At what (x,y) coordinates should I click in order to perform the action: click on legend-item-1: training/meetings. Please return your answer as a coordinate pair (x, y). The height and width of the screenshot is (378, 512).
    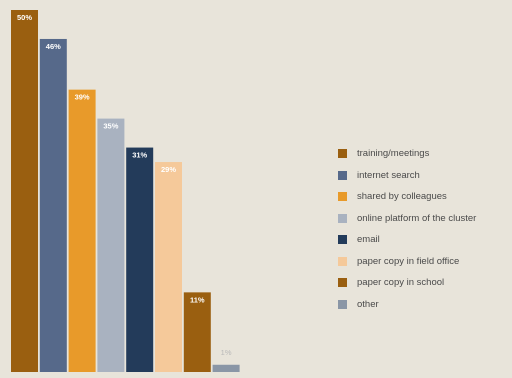
    Looking at the image, I should click on (407, 154).